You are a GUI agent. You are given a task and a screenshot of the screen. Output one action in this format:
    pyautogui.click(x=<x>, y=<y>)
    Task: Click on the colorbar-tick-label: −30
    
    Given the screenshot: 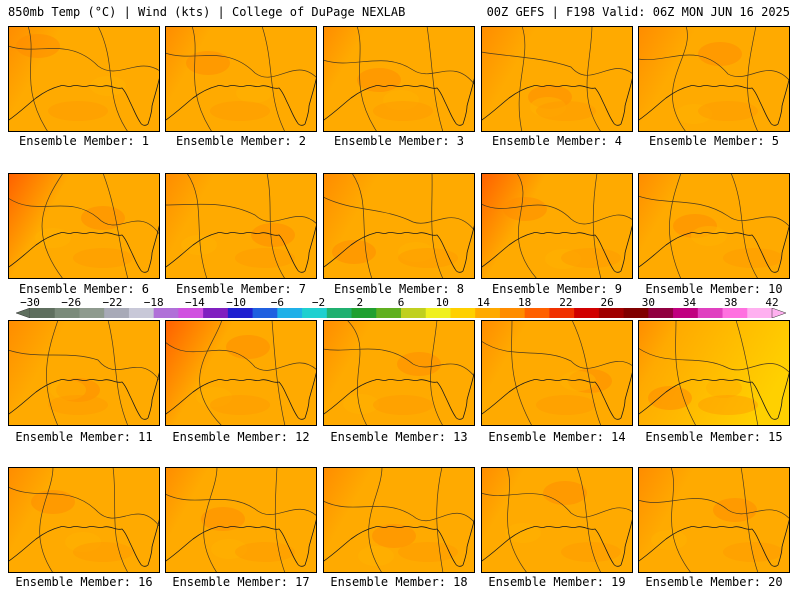 What is the action you would take?
    pyautogui.click(x=30, y=302)
    